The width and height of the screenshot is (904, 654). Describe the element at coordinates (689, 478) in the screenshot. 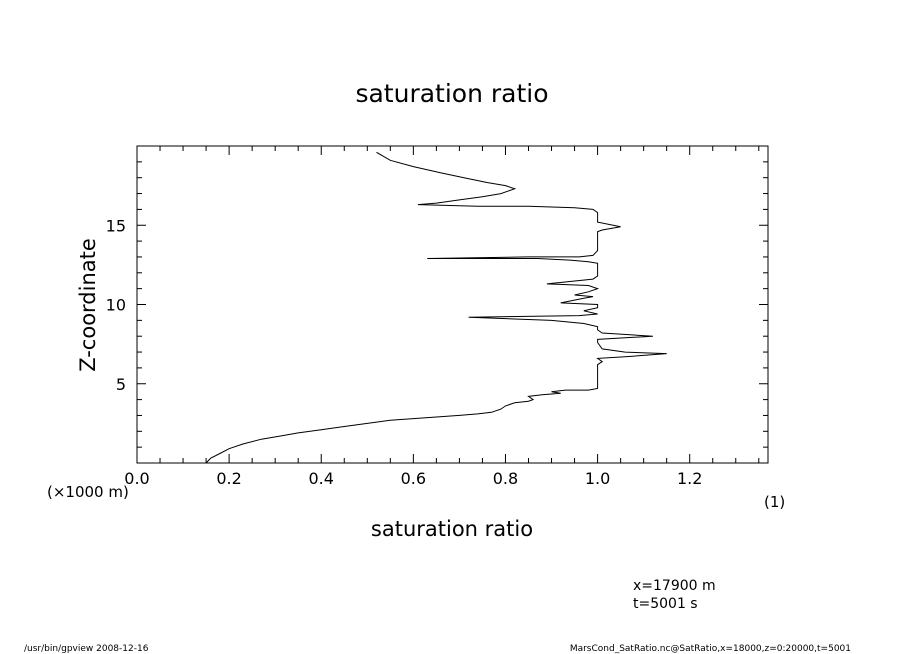

I see `x-tick-label: 1.2` at that location.